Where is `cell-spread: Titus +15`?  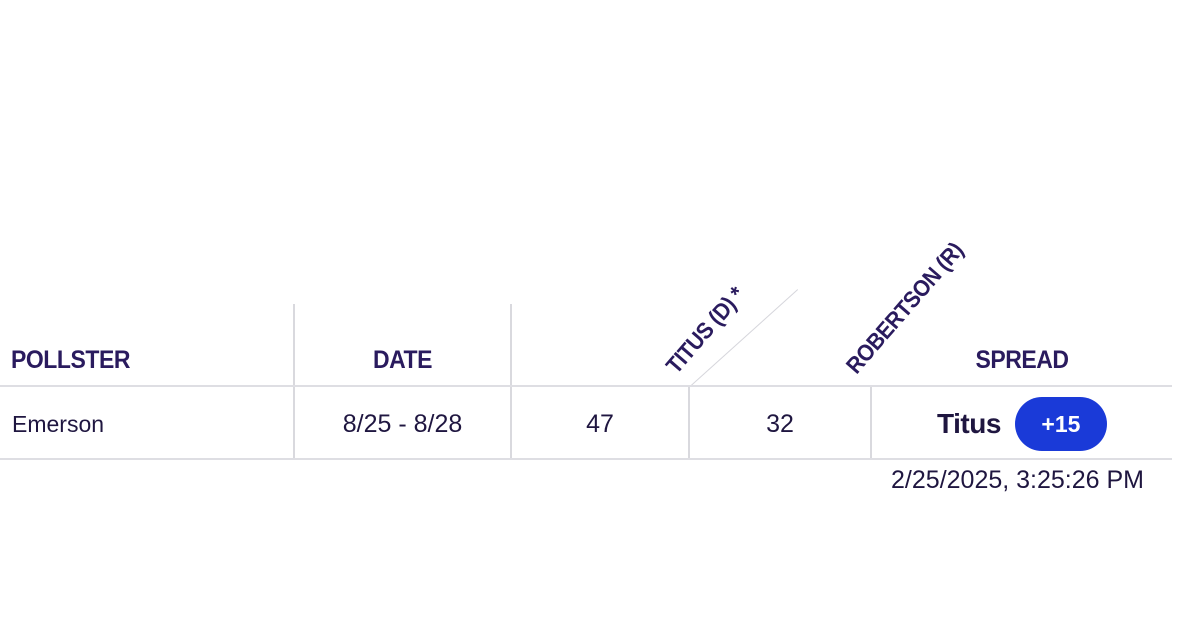
cell-spread: Titus +15 is located at coordinates (1022, 424).